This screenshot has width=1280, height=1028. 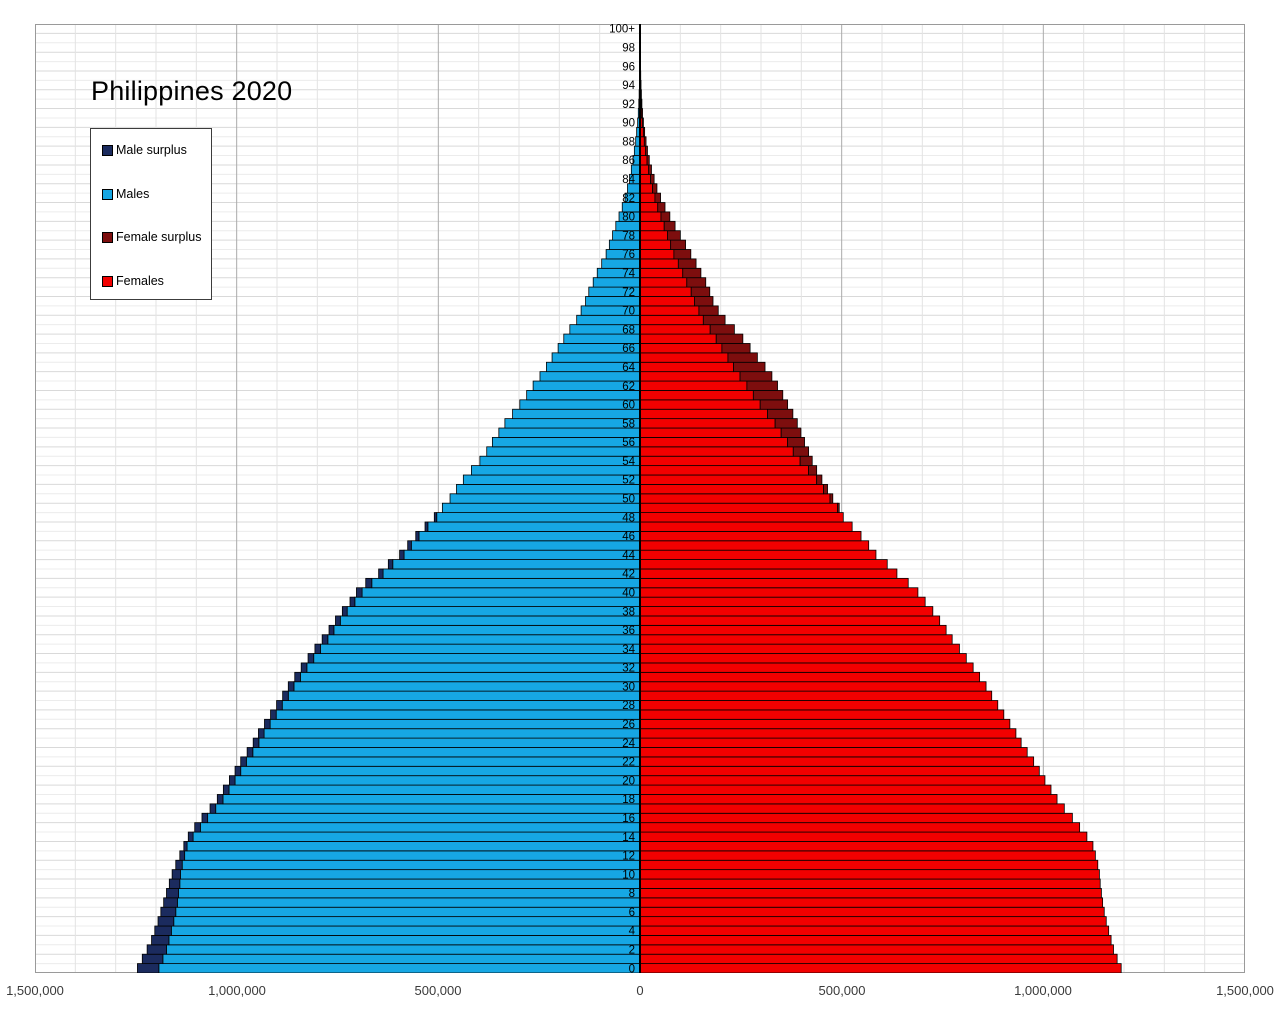 I want to click on x-axis-tick-5: 1,000,000, so click(x=1043, y=990).